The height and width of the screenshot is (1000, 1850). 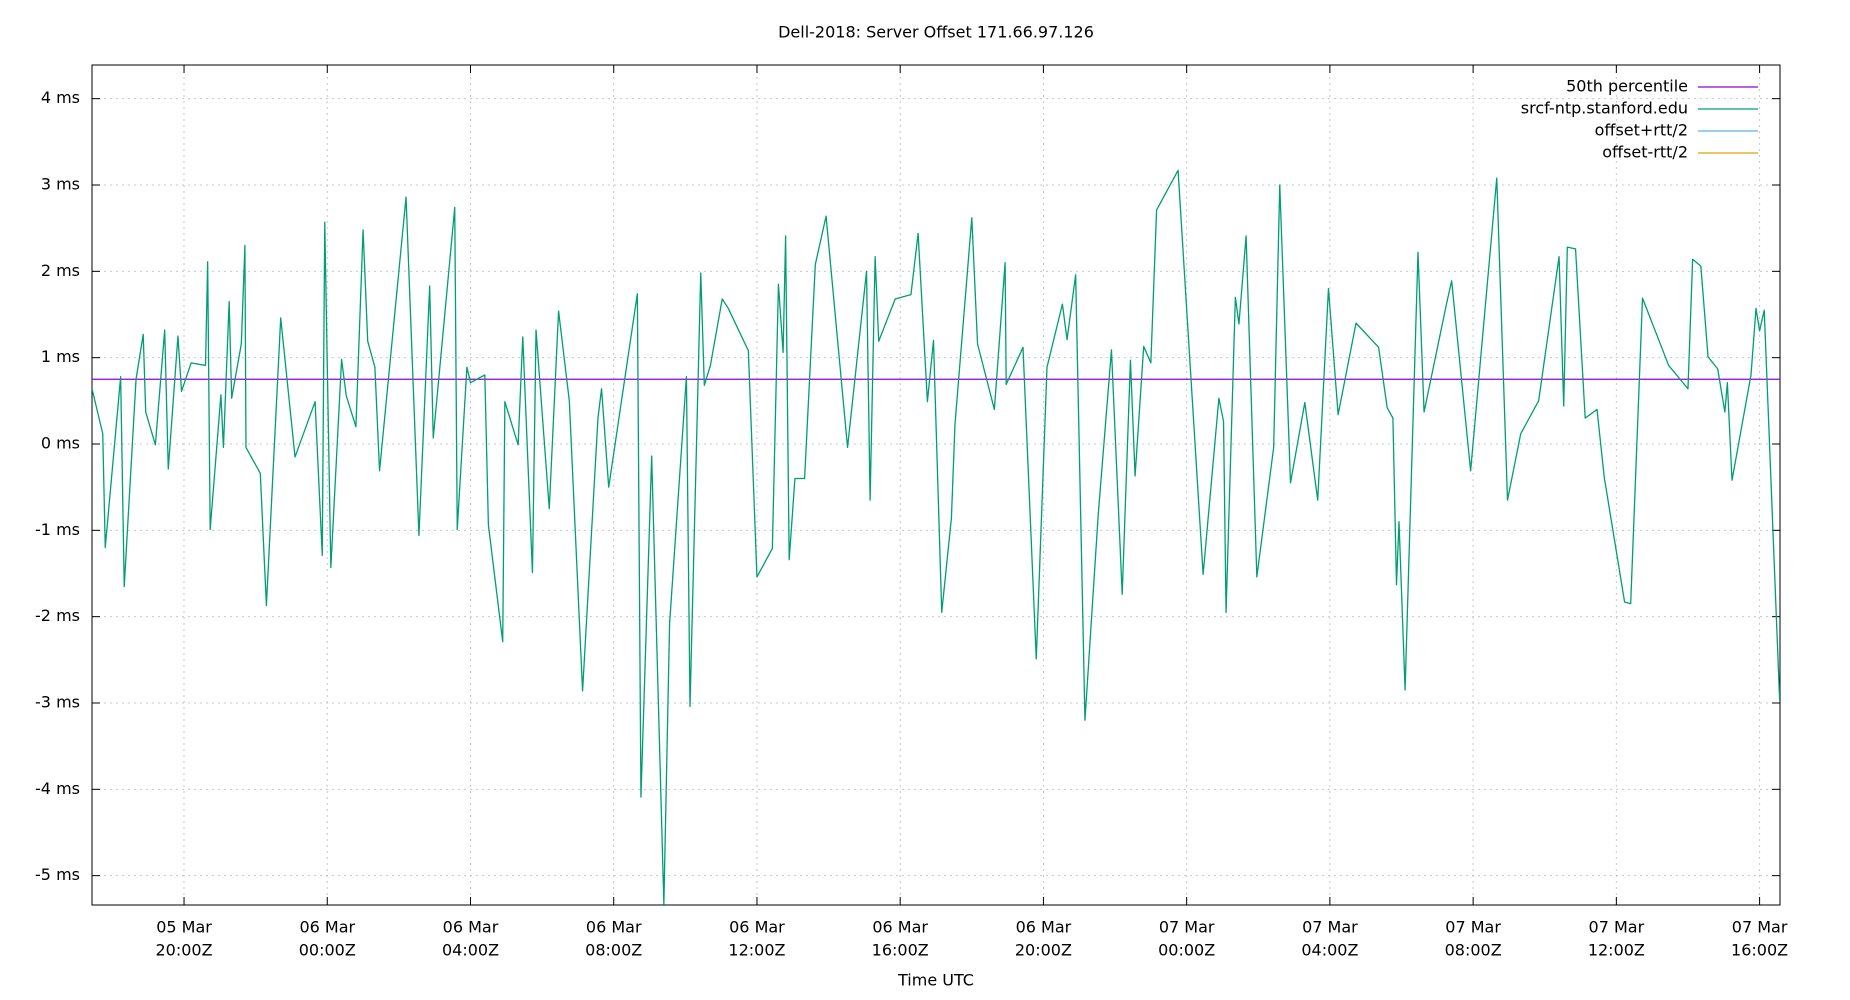 I want to click on y-tick-label: 2 ms, so click(x=60, y=270).